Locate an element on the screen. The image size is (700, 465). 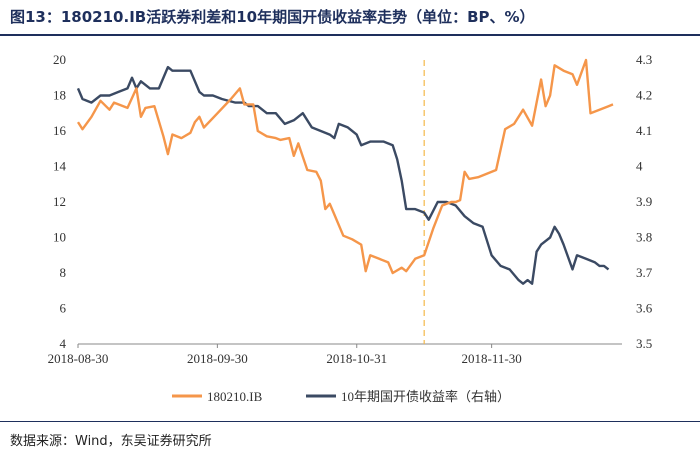
x-tick-label: 2018-10-31 is located at coordinates (356, 358).